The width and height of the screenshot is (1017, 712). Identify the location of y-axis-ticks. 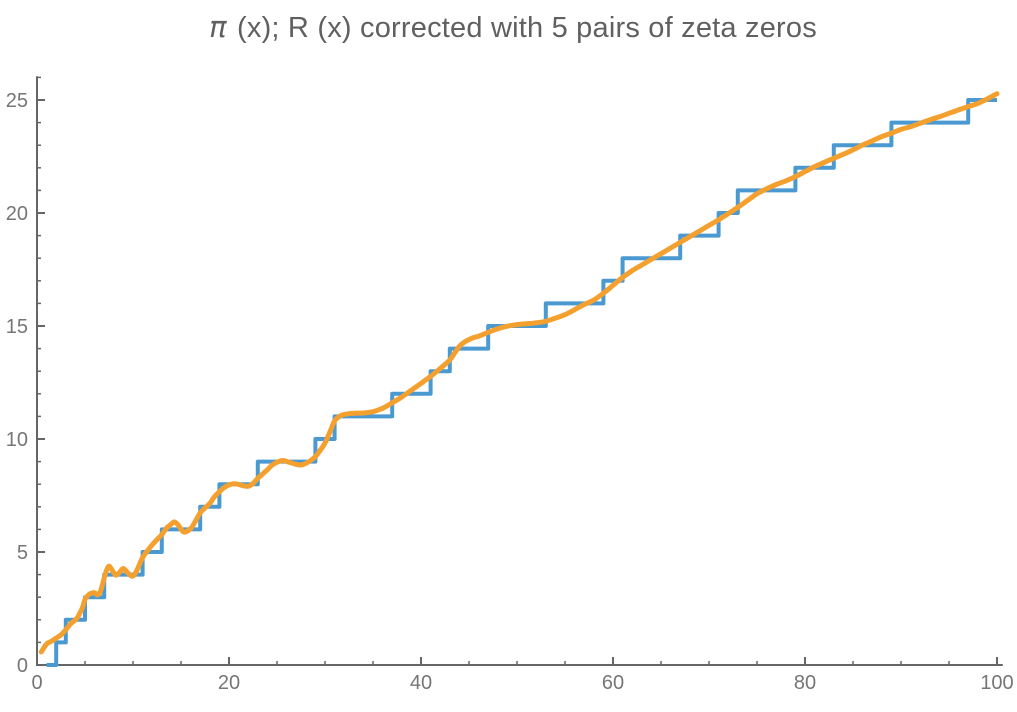
(41, 360).